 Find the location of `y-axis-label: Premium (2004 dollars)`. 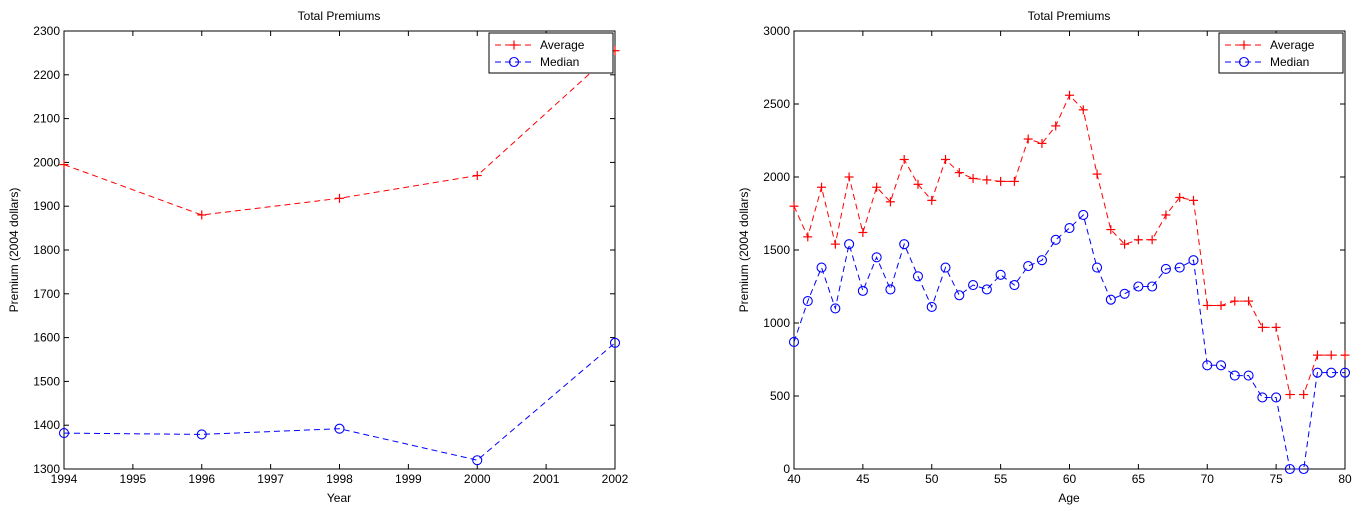

y-axis-label: Premium (2004 dollars) is located at coordinates (744, 250).